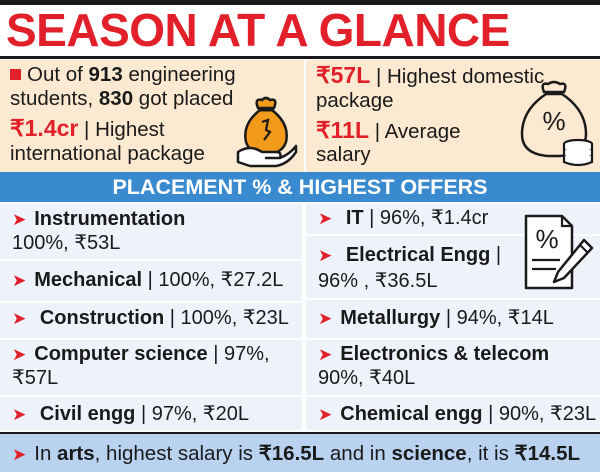 This screenshot has height=472, width=600. Describe the element at coordinates (490, 453) in the screenshot. I see `footer-segment: , it is` at that location.